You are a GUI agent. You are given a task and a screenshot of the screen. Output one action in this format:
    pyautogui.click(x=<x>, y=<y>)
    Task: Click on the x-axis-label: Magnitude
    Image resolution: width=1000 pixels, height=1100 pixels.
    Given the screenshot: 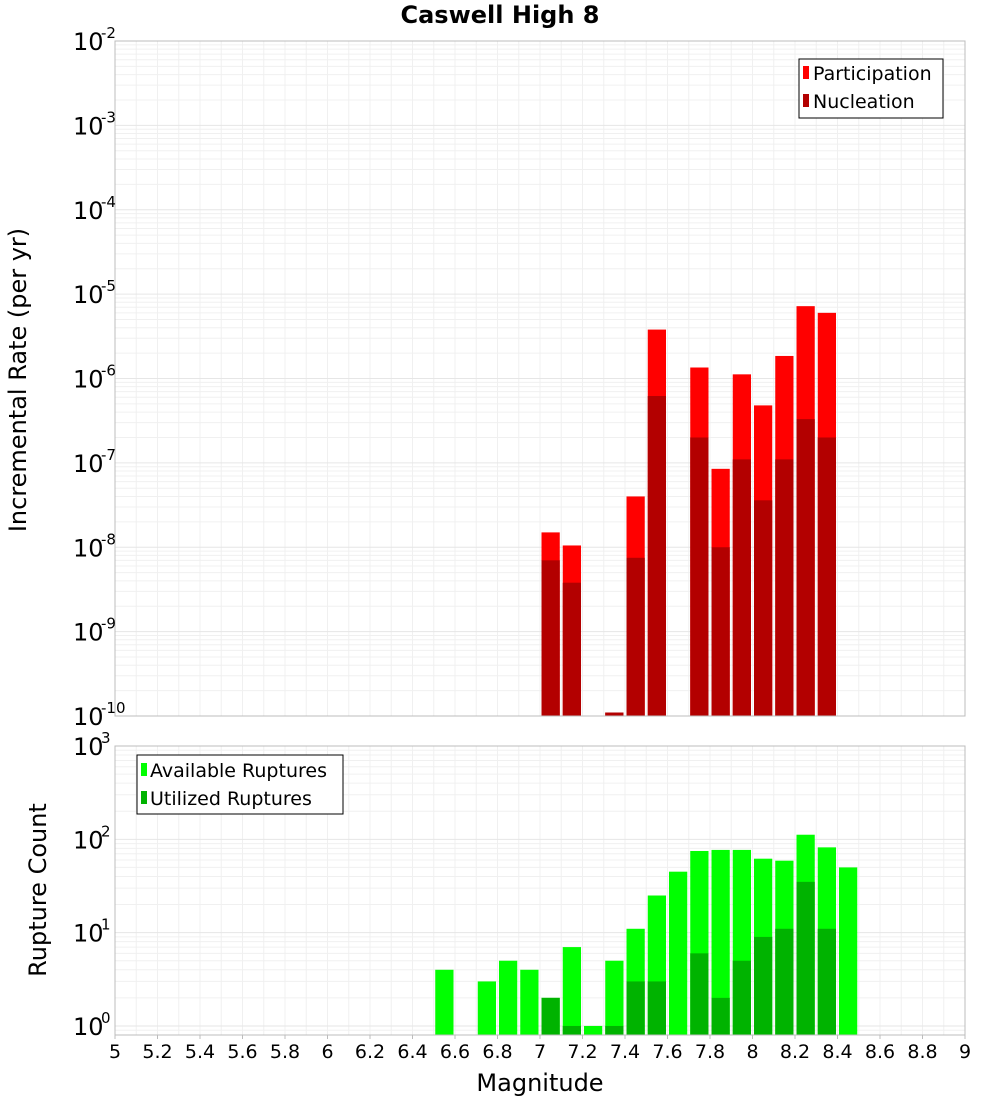 What is the action you would take?
    pyautogui.click(x=539, y=1083)
    